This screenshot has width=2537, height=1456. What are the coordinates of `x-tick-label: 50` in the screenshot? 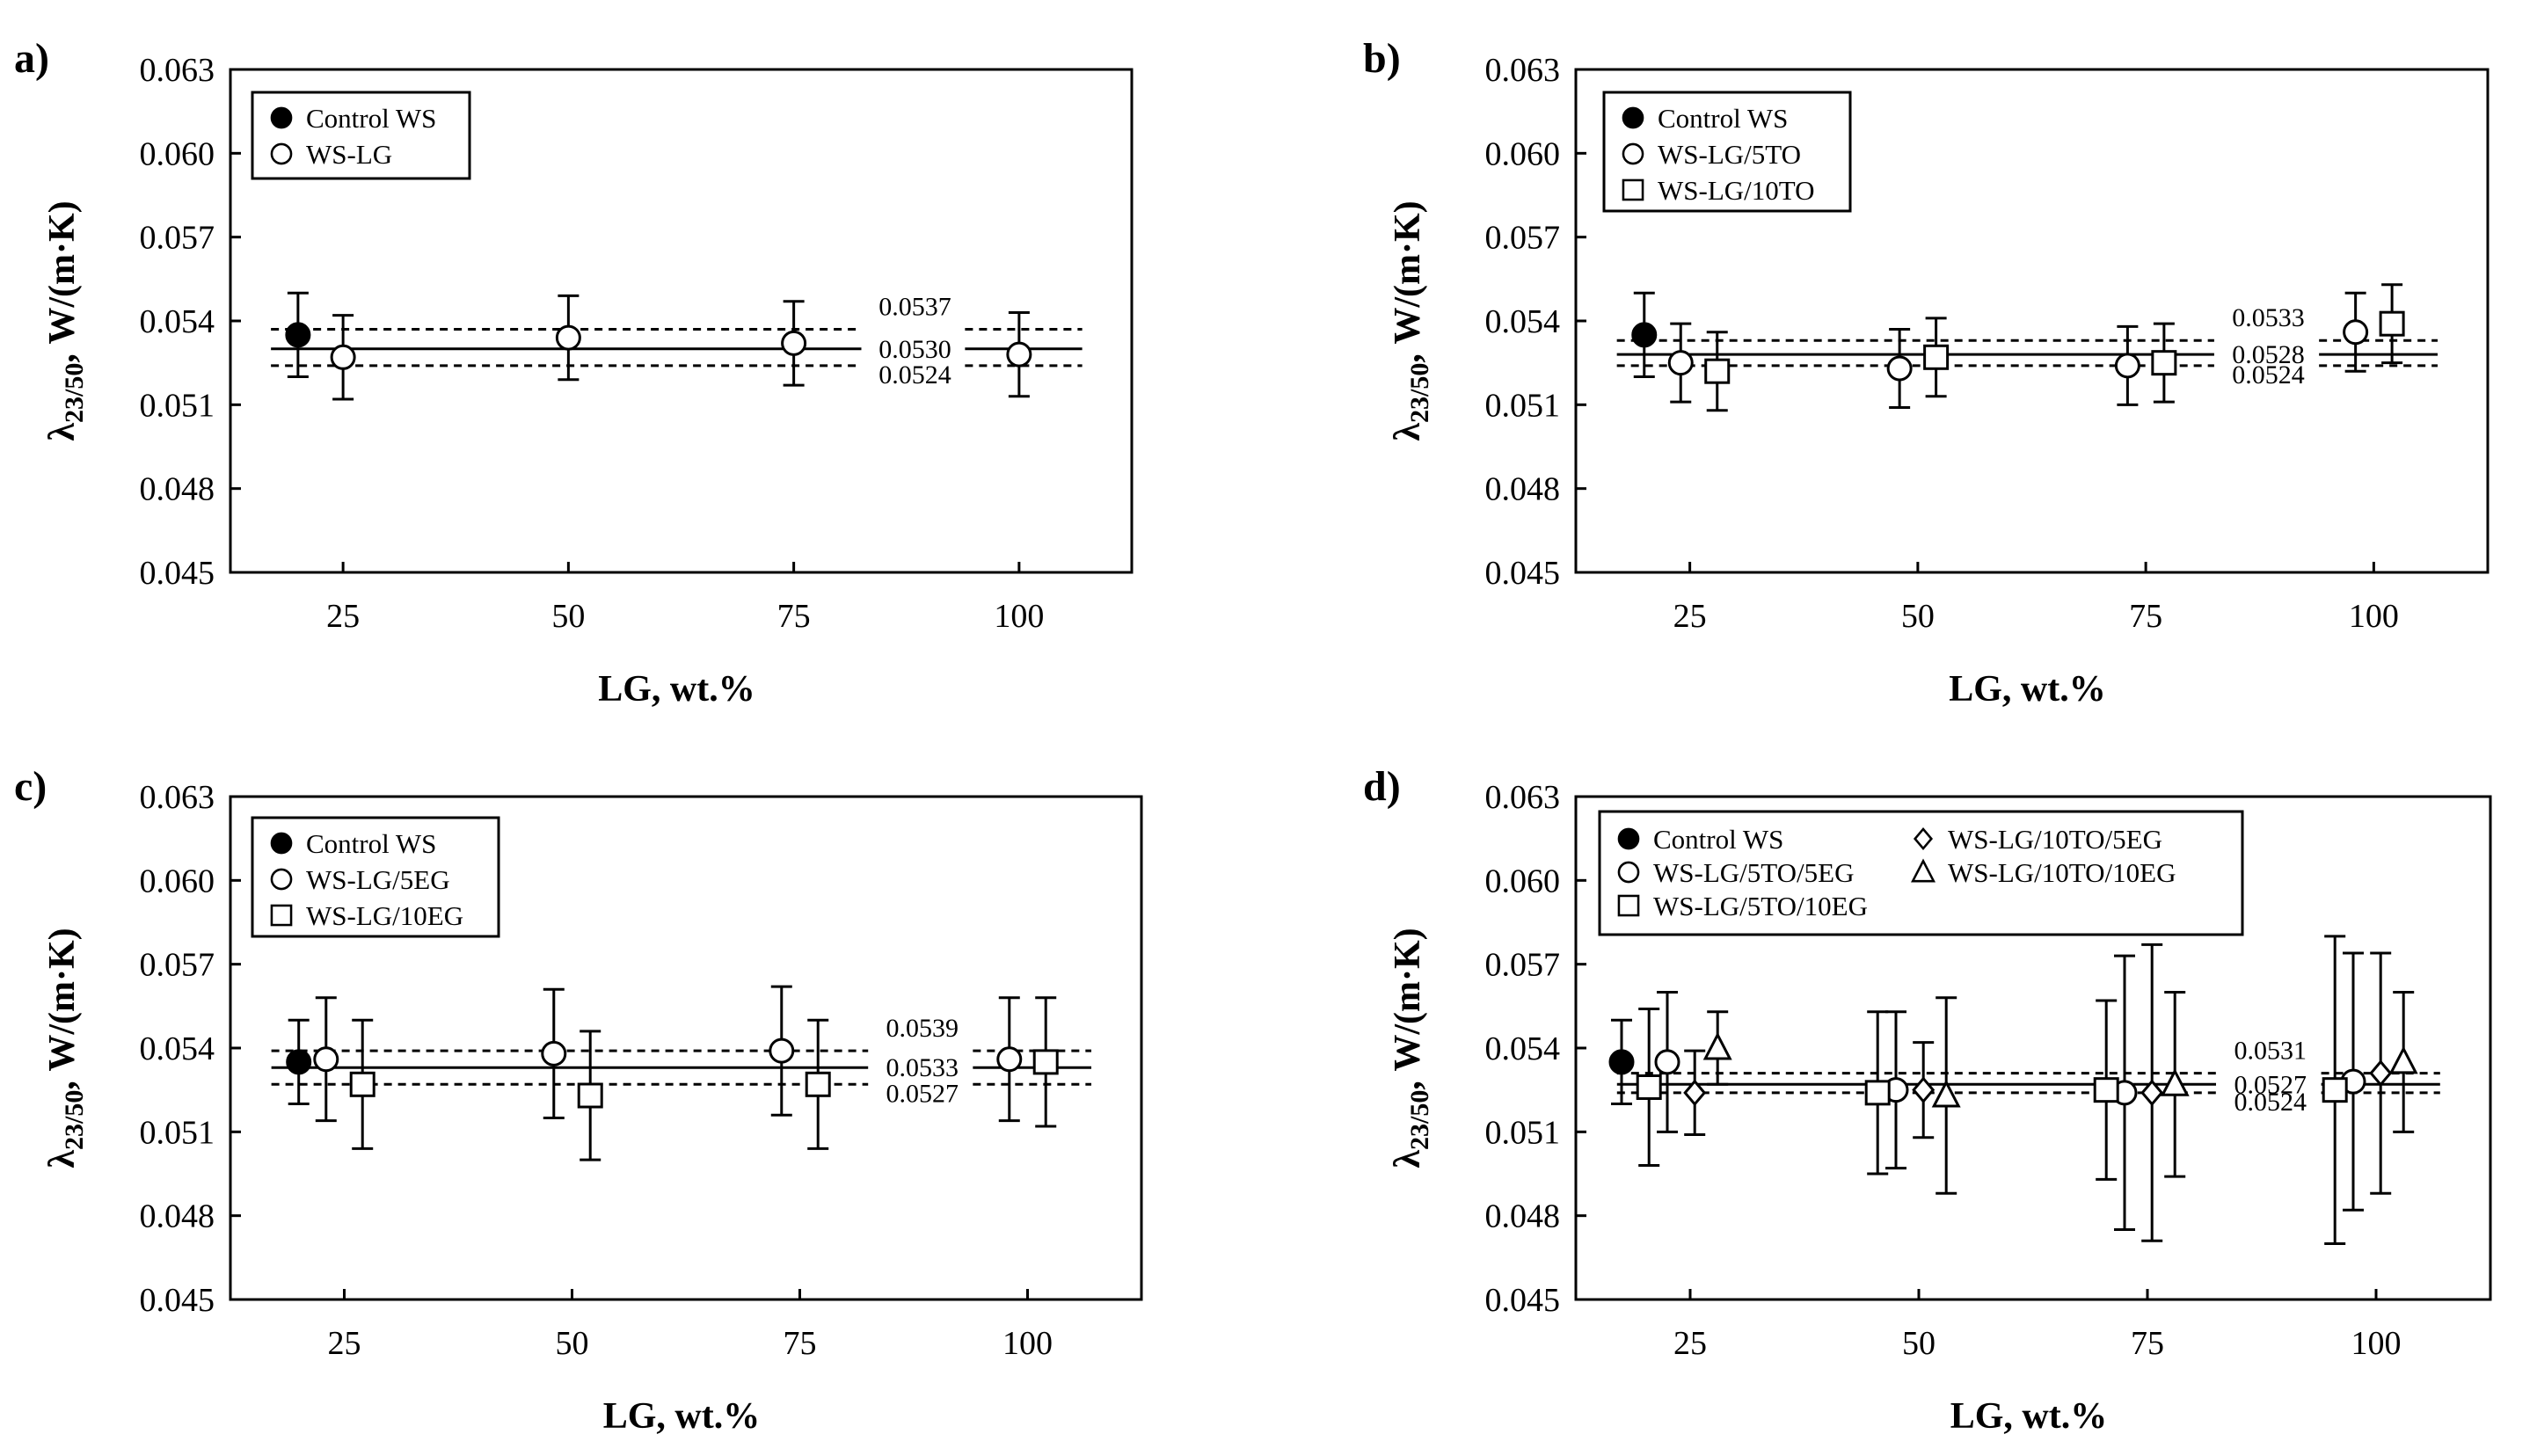 It's located at (568, 616).